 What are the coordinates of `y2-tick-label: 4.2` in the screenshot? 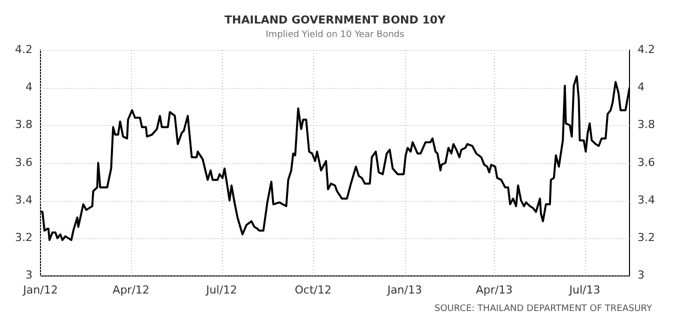 It's located at (647, 49).